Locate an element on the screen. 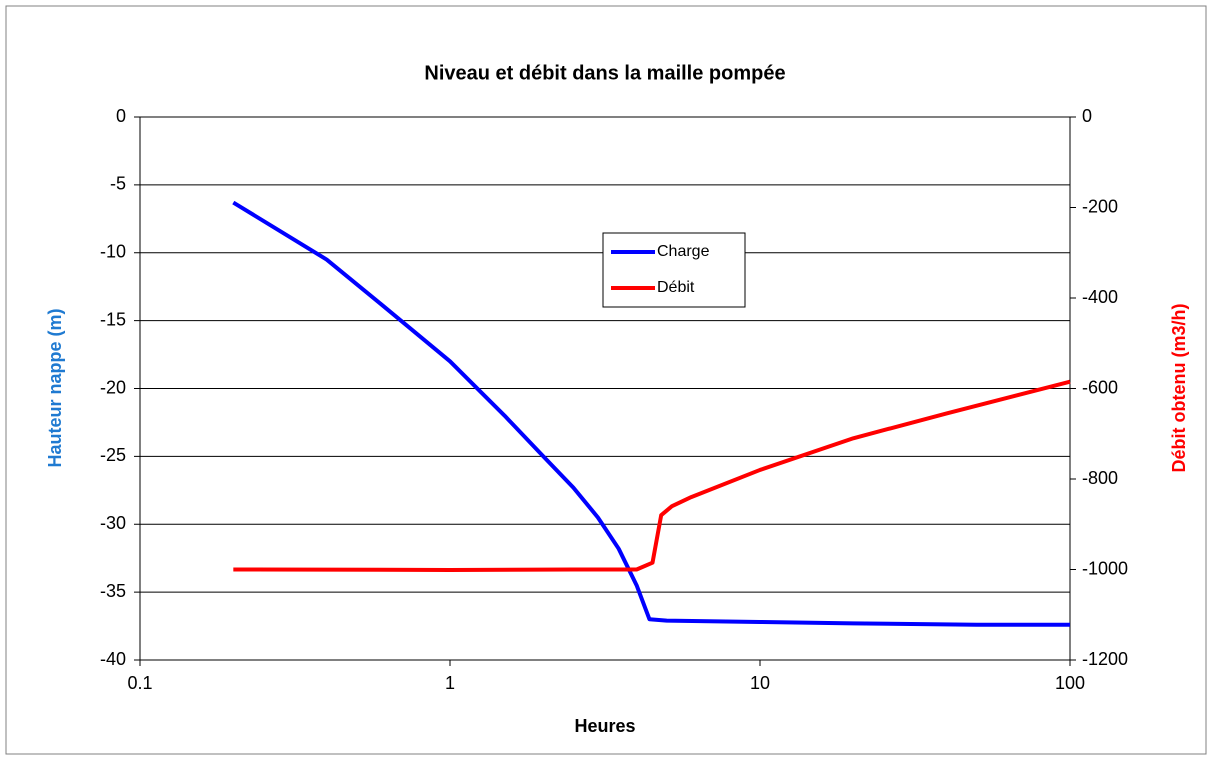 The width and height of the screenshot is (1212, 760). chart-title: Niveau et débit dans la maille pompée is located at coordinates (604, 73).